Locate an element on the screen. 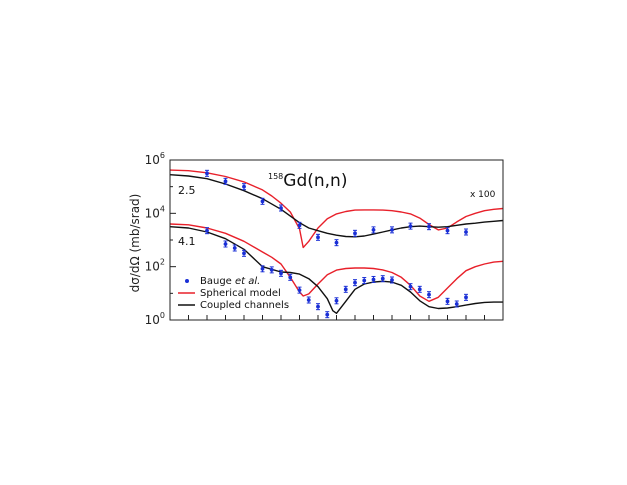 The width and height of the screenshot is (627, 485). y-tick-label: 10⁶ is located at coordinates (155, 159).